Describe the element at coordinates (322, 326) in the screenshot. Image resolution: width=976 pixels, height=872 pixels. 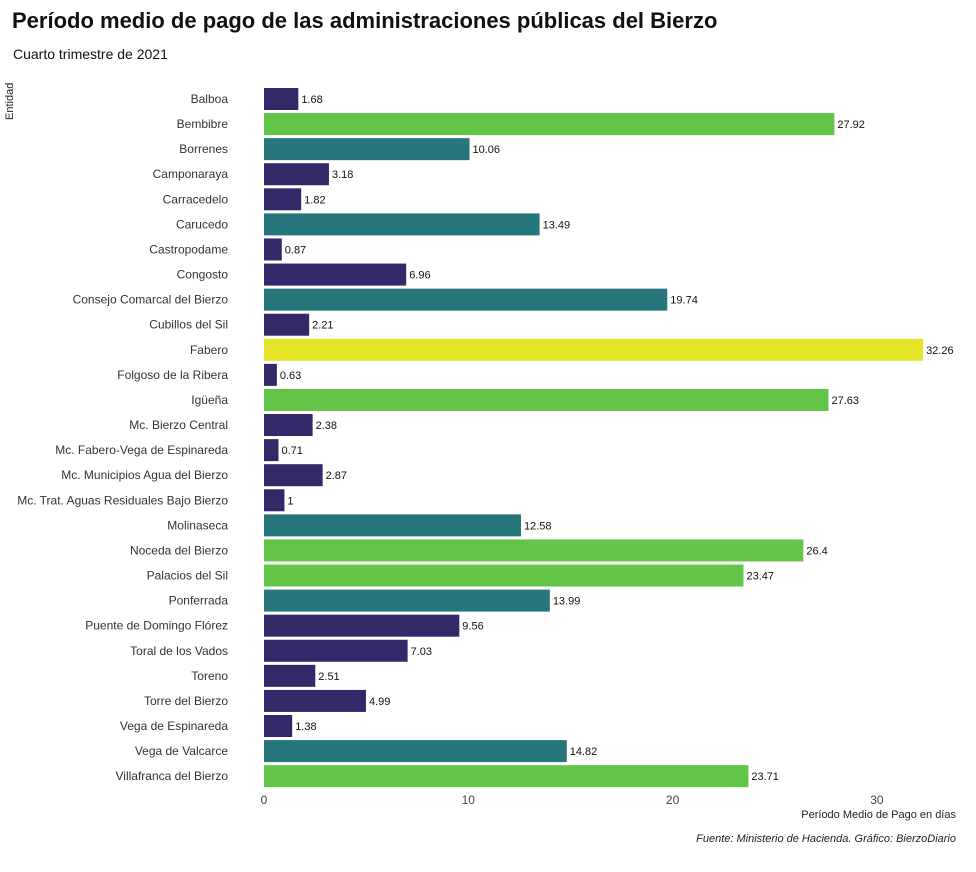
I see `value-label: 2.21` at that location.